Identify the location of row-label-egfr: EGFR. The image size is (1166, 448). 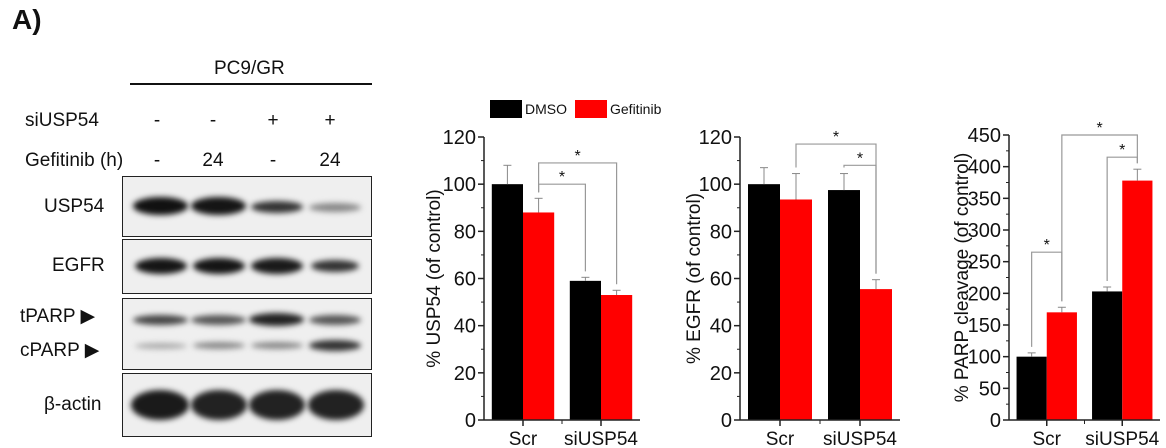
(78, 265).